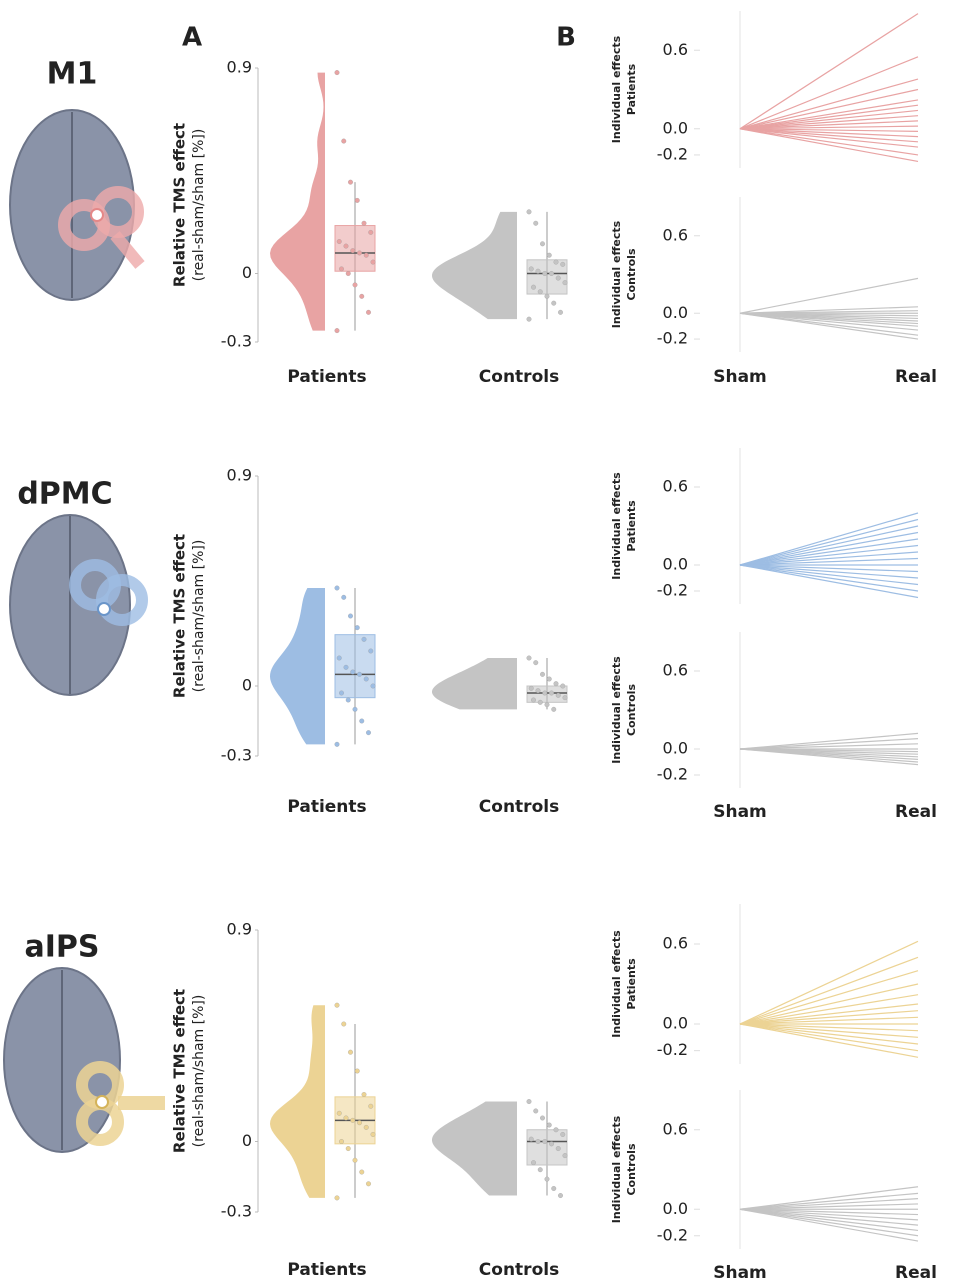 Image resolution: width=957 pixels, height=1283 pixels. I want to click on y-tick-label: 0, so click(247, 1140).